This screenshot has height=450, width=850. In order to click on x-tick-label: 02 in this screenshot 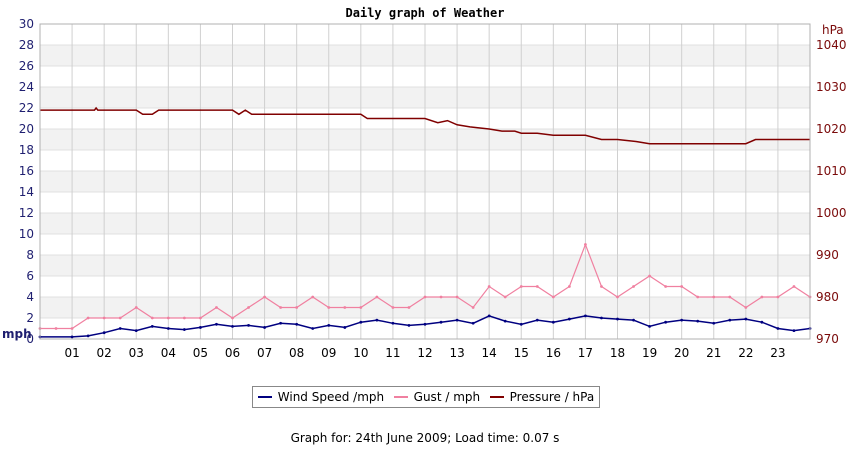, I will do `click(104, 353)`.